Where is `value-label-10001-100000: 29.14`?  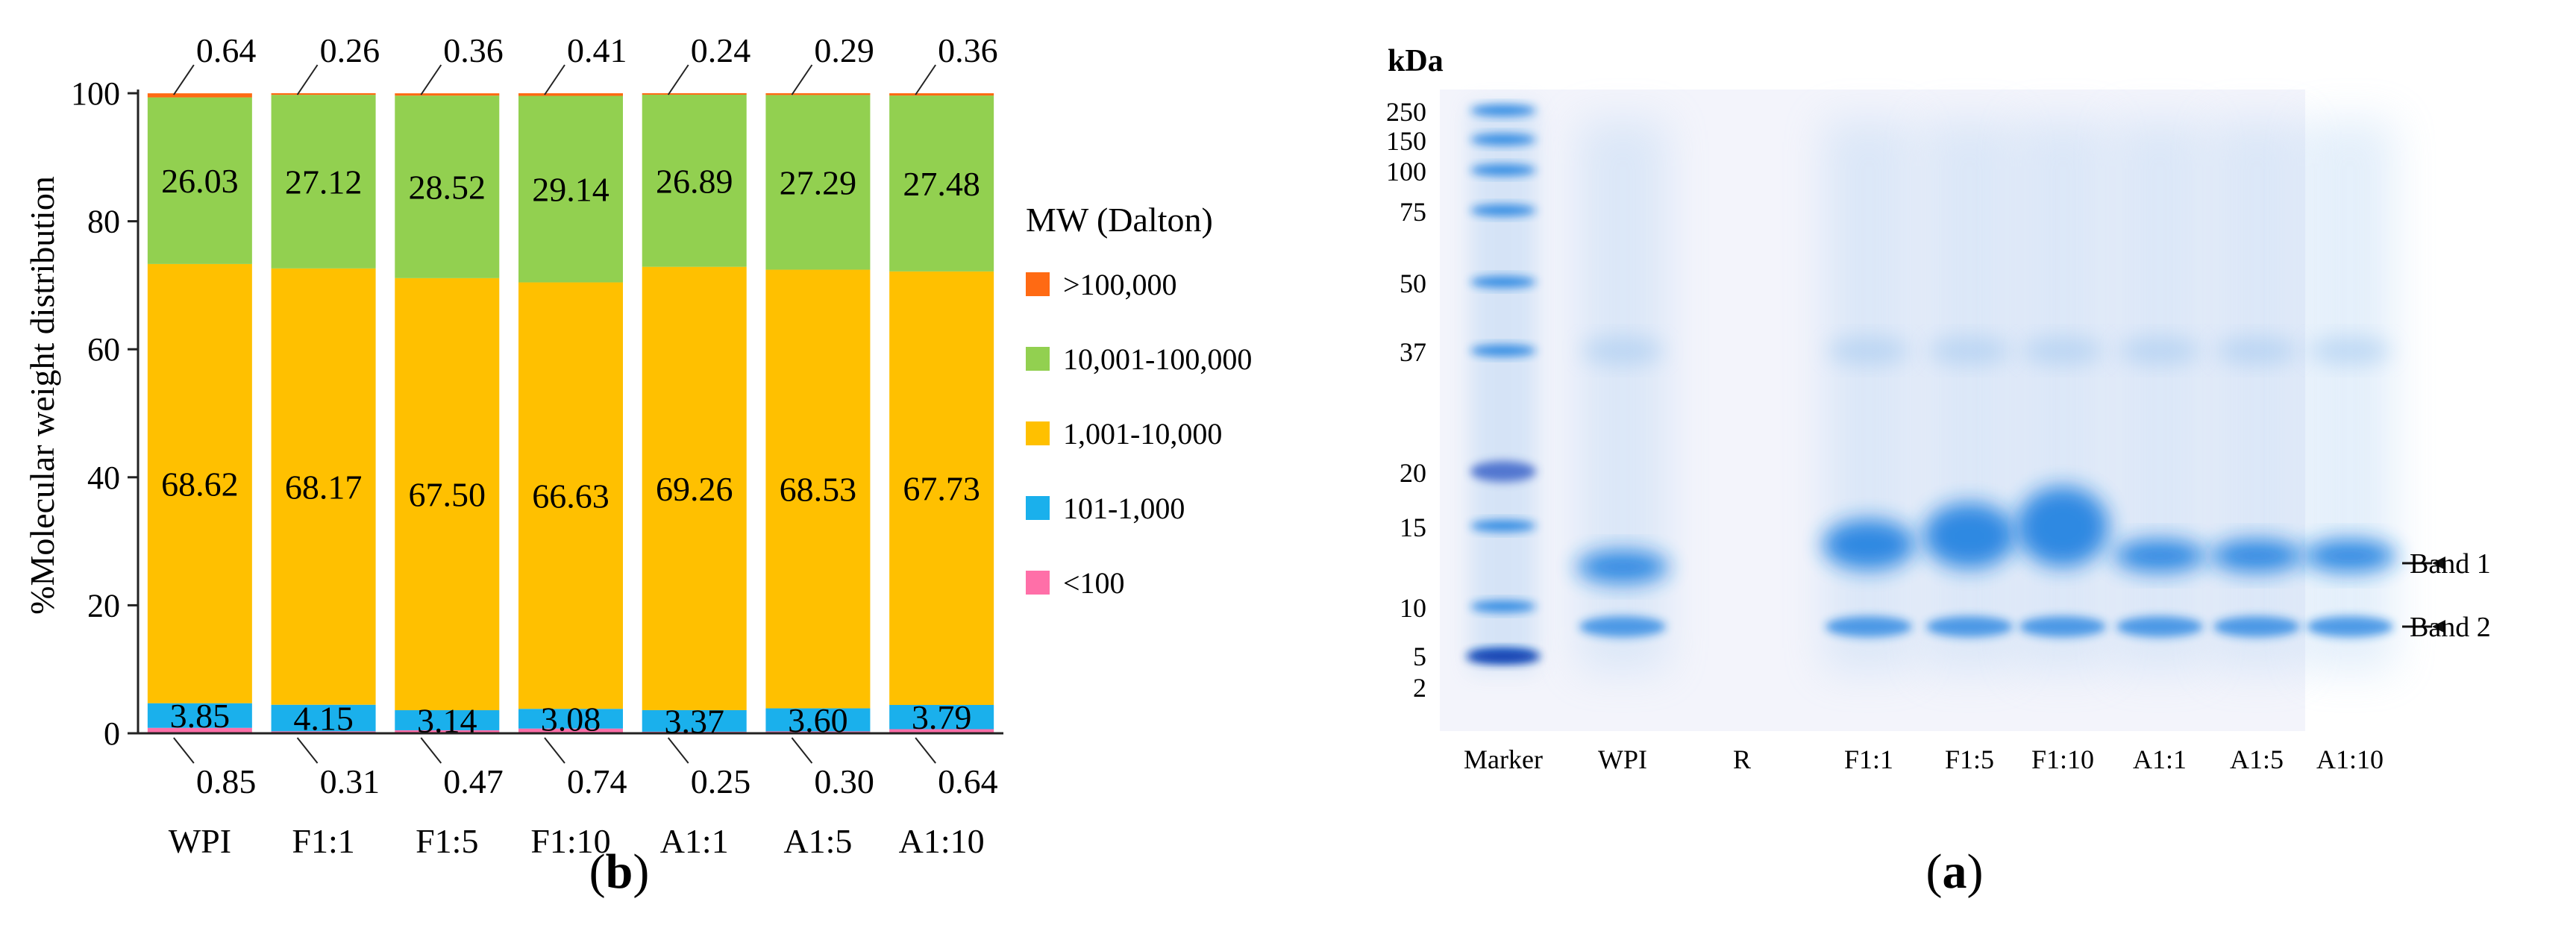 value-label-10001-100000: 29.14 is located at coordinates (570, 190).